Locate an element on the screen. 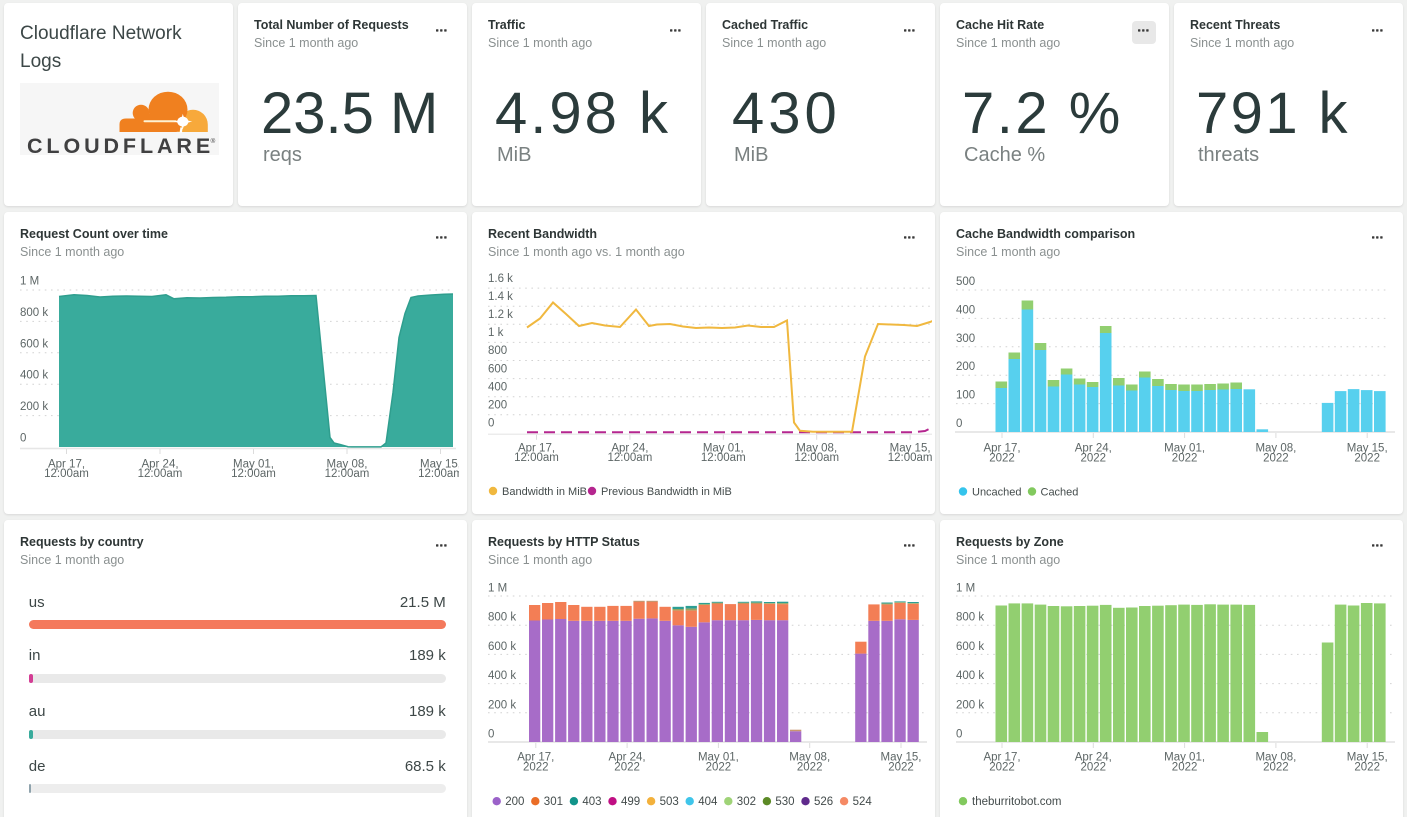 The width and height of the screenshot is (1407, 817). svg-text: Bandwidth in MiB is located at coordinates (544, 492).